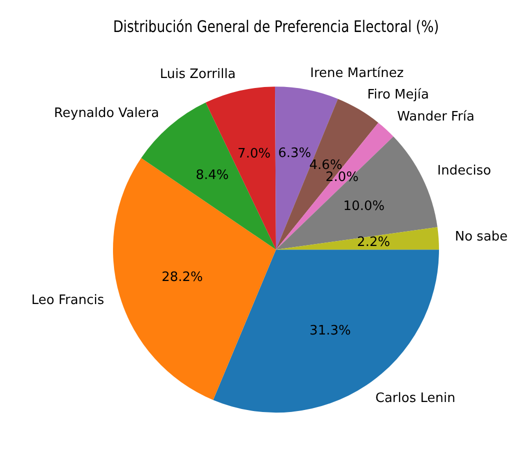  I want to click on slice-label: Luis Zorrilla, so click(198, 74).